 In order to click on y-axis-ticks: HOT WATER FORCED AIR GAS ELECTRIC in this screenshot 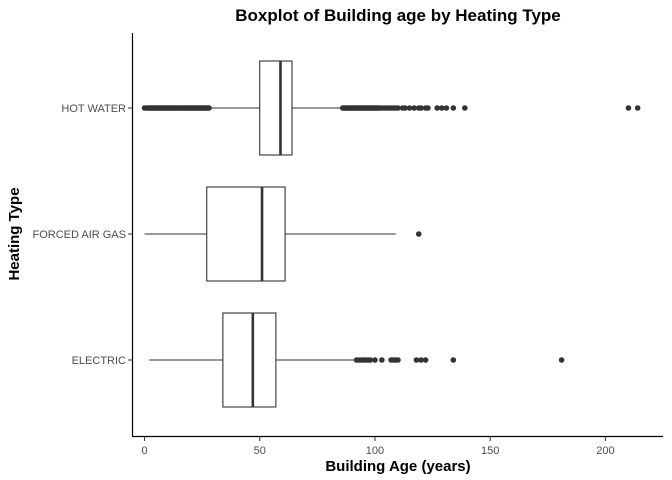, I will do `click(82, 235)`.